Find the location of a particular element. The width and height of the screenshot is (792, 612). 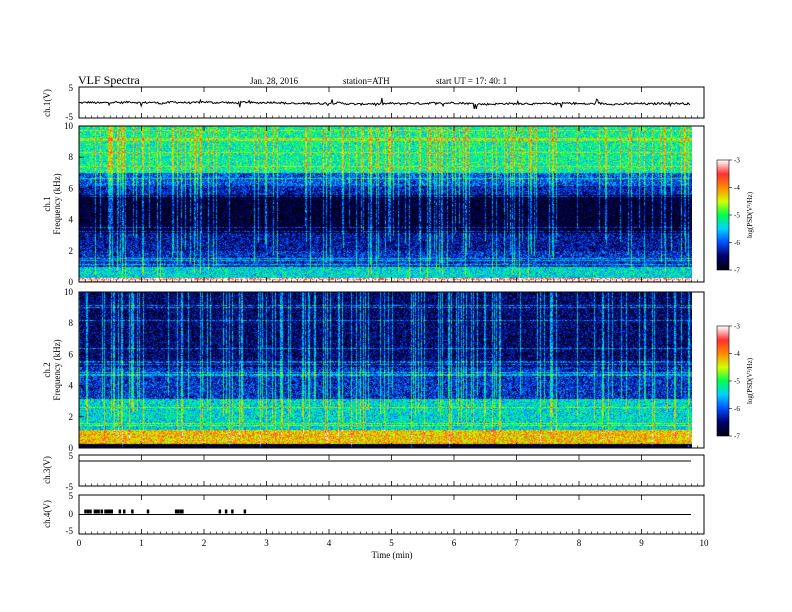

ch2-colorbar-wrap is located at coordinates (723, 381).